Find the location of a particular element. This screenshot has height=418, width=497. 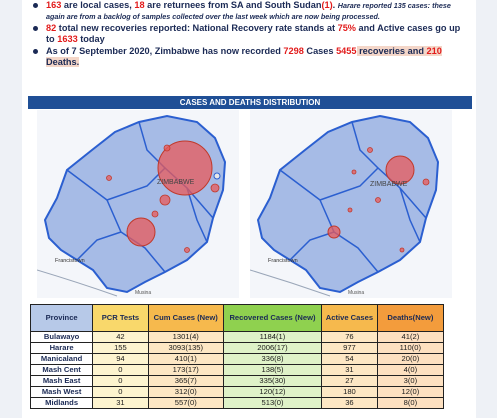

manicaland-bubble is located at coordinates (215, 188).